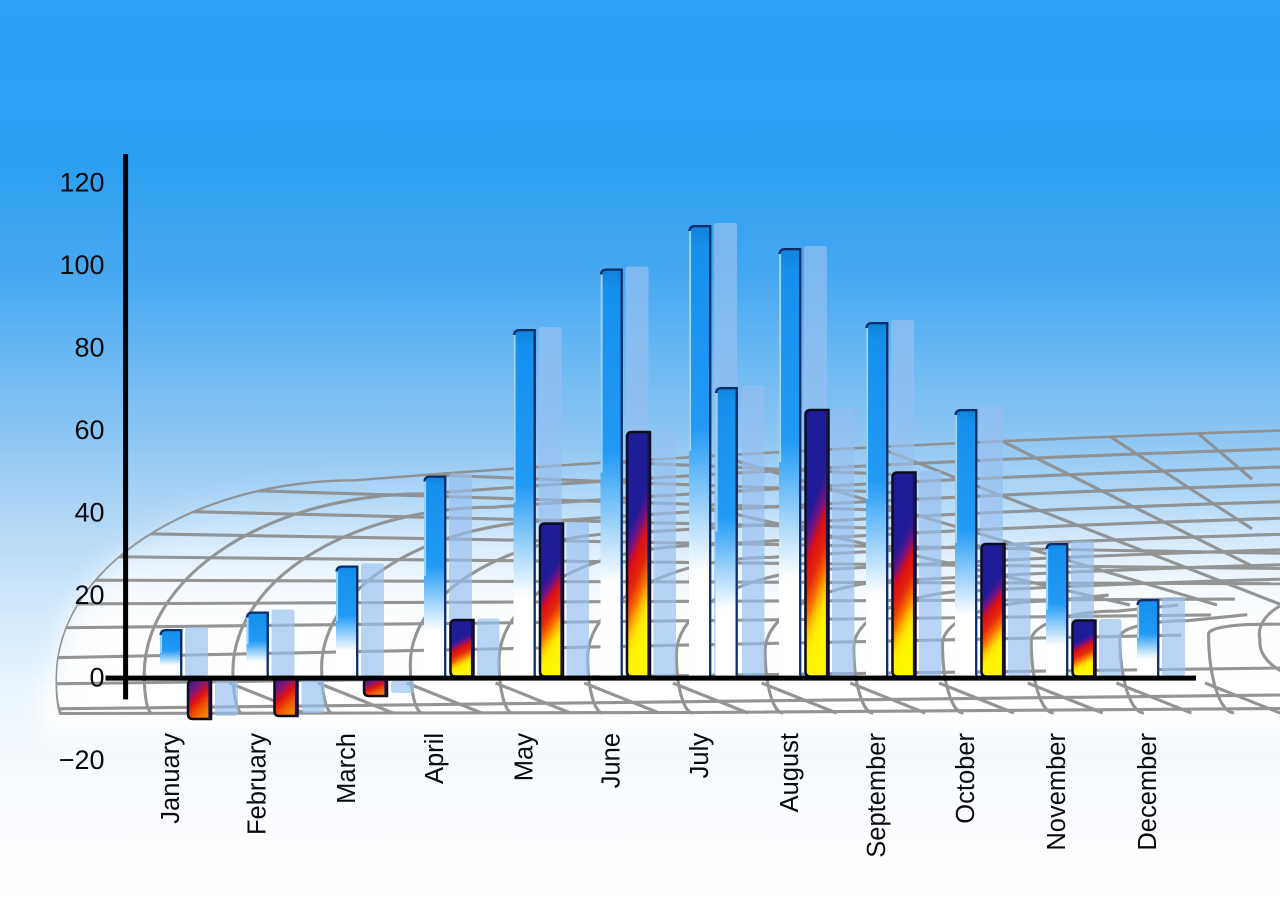 The image size is (1280, 905). What do you see at coordinates (89, 595) in the screenshot?
I see `svg-text: 20` at bounding box center [89, 595].